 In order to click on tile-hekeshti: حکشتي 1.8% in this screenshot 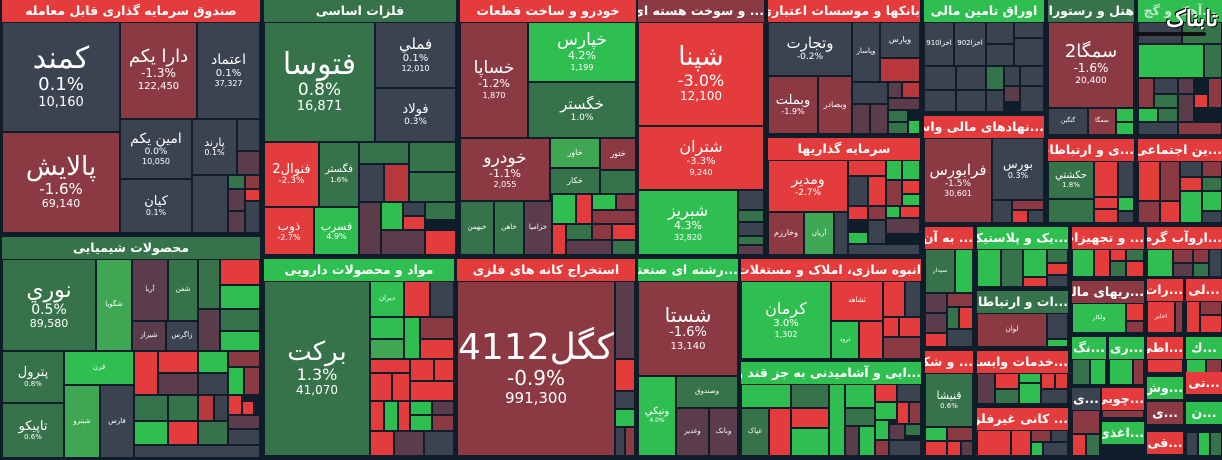, I will do `click(1071, 180)`.